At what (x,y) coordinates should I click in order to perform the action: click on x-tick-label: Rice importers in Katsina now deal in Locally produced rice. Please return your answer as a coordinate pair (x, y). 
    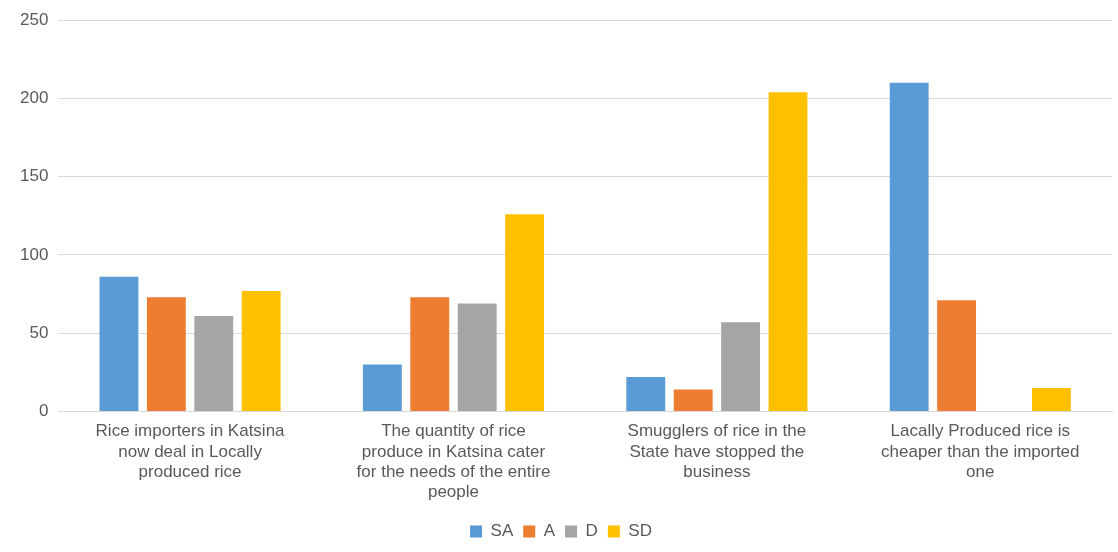
    Looking at the image, I should click on (190, 451).